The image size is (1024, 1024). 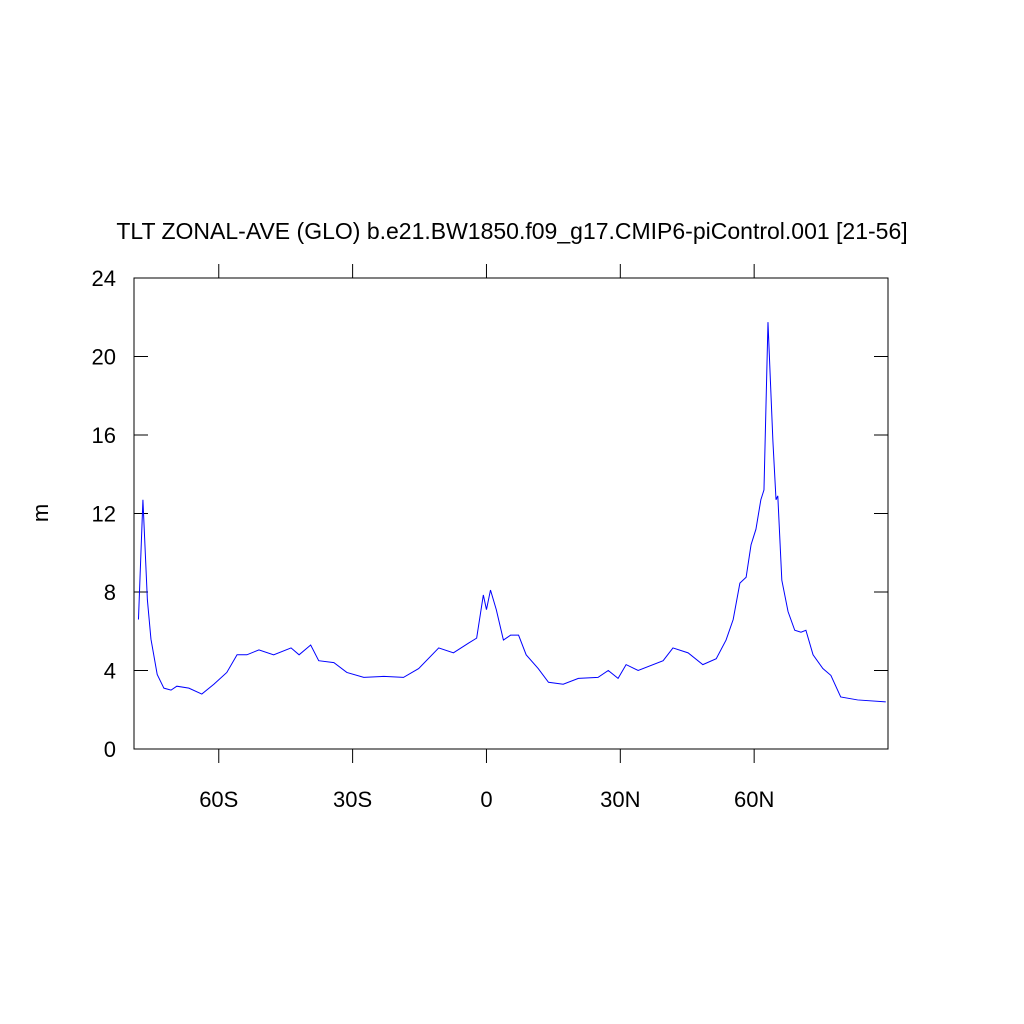 I want to click on x-tick-label: 30N, so click(x=620, y=799).